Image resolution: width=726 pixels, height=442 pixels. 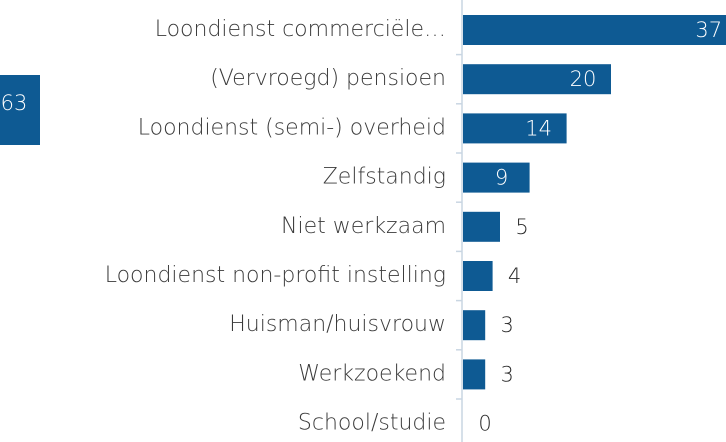 I want to click on annotation: 63, so click(x=14, y=103).